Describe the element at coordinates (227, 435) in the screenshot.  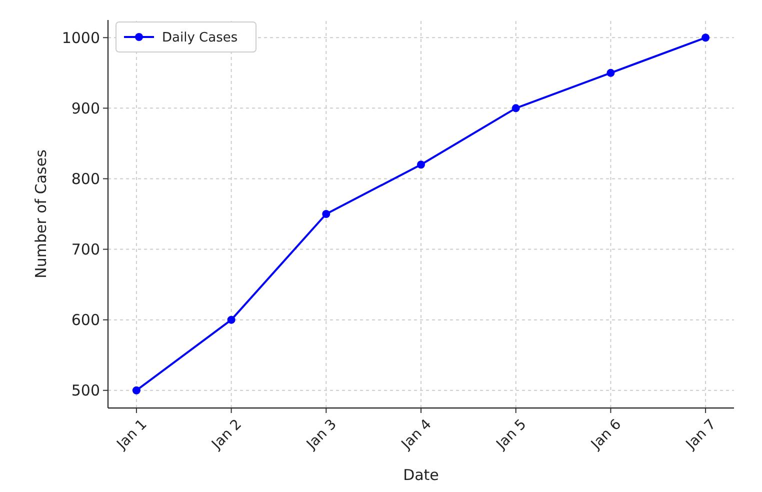
I see `x-tick-label: Jan 2` at that location.